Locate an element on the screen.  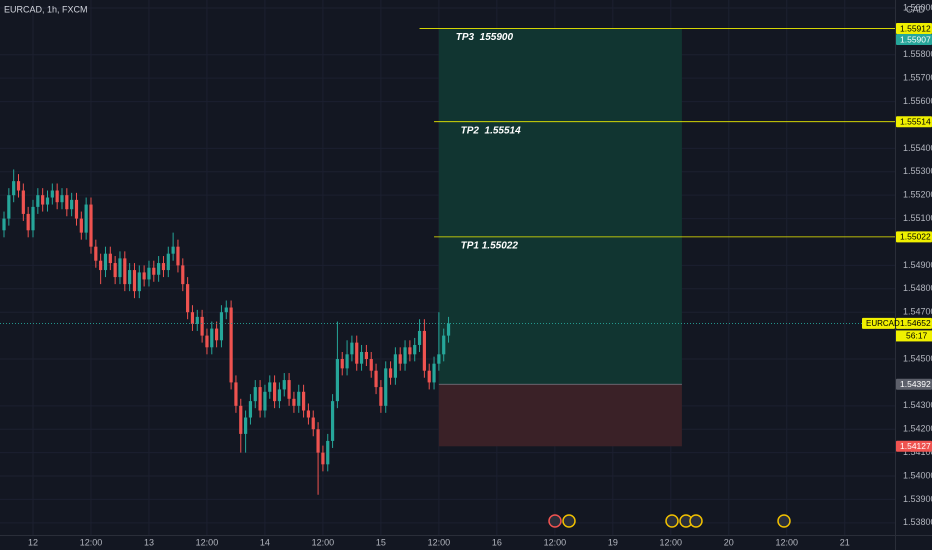
price-tag-label: 1.55022 is located at coordinates (915, 237).